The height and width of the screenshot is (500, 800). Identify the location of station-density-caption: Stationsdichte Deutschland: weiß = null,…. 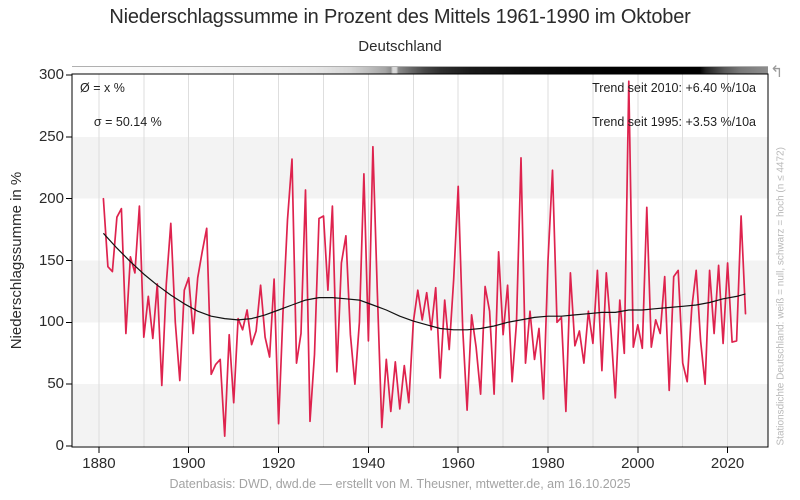
(781, 296).